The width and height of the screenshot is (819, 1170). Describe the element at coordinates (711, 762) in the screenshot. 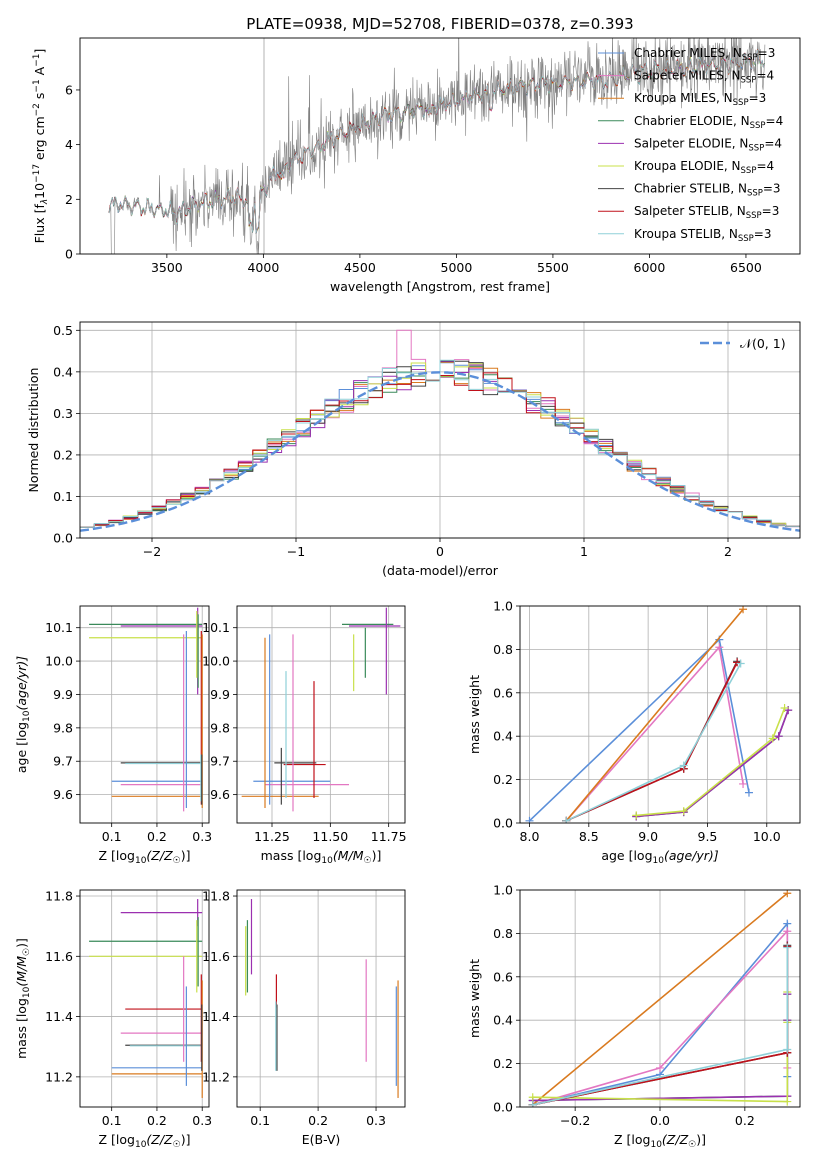

I see `mass-weight-line-k-elodie` at that location.